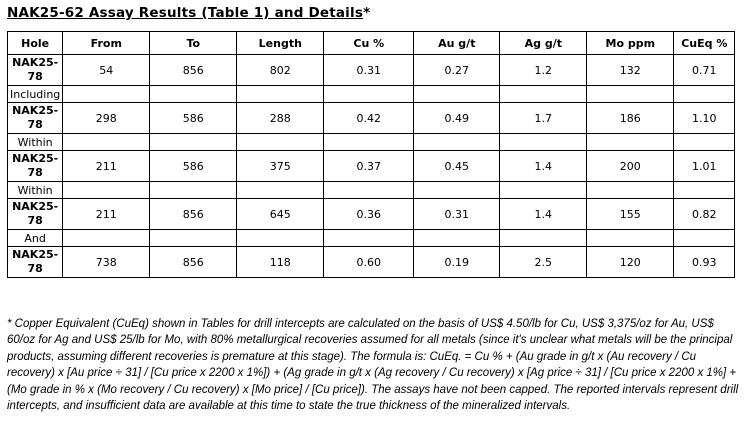 Image resolution: width=746 pixels, height=445 pixels. I want to click on column-header: Mo ppm, so click(630, 43).